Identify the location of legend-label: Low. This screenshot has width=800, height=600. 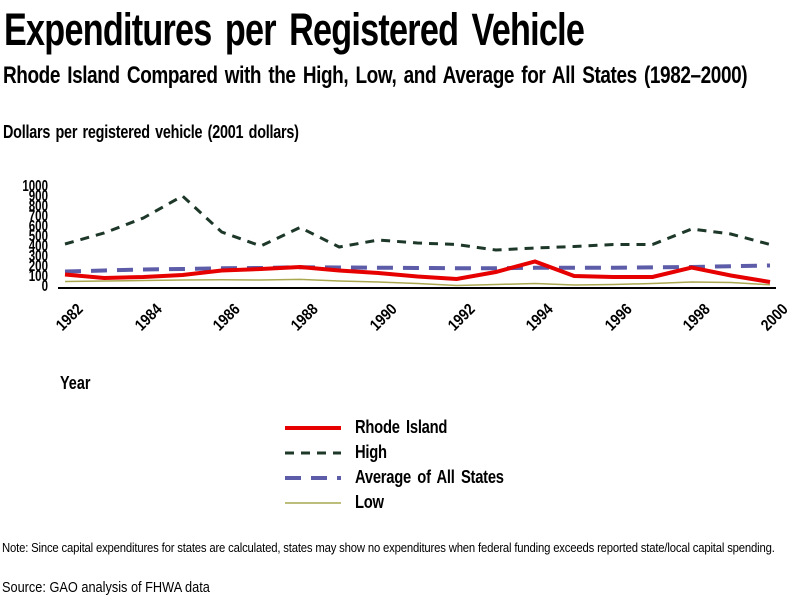
(369, 502).